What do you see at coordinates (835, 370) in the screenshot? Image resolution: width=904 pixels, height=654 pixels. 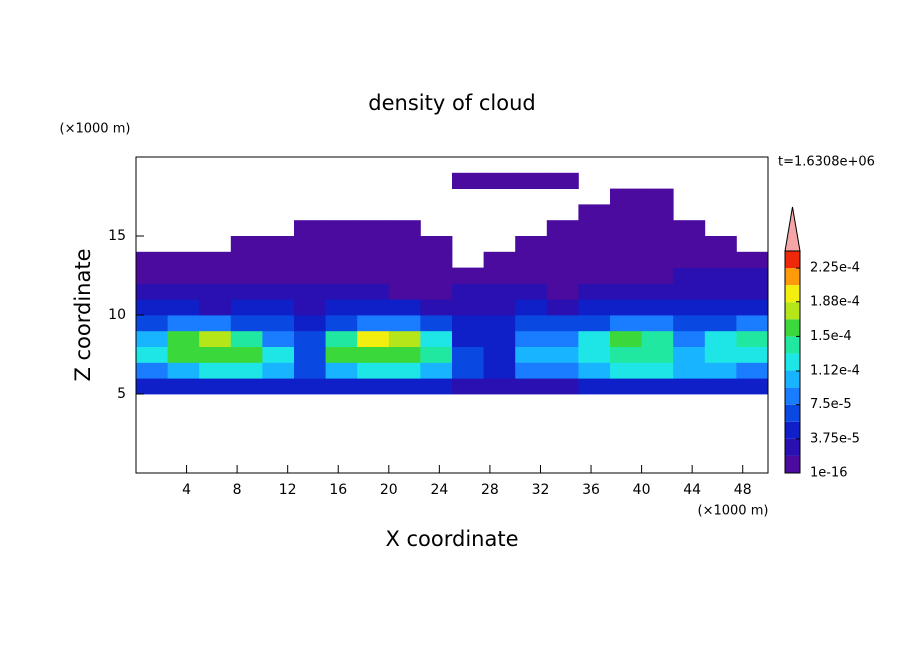 I see `colorbar-tick-label: 1.12e-4` at bounding box center [835, 370].